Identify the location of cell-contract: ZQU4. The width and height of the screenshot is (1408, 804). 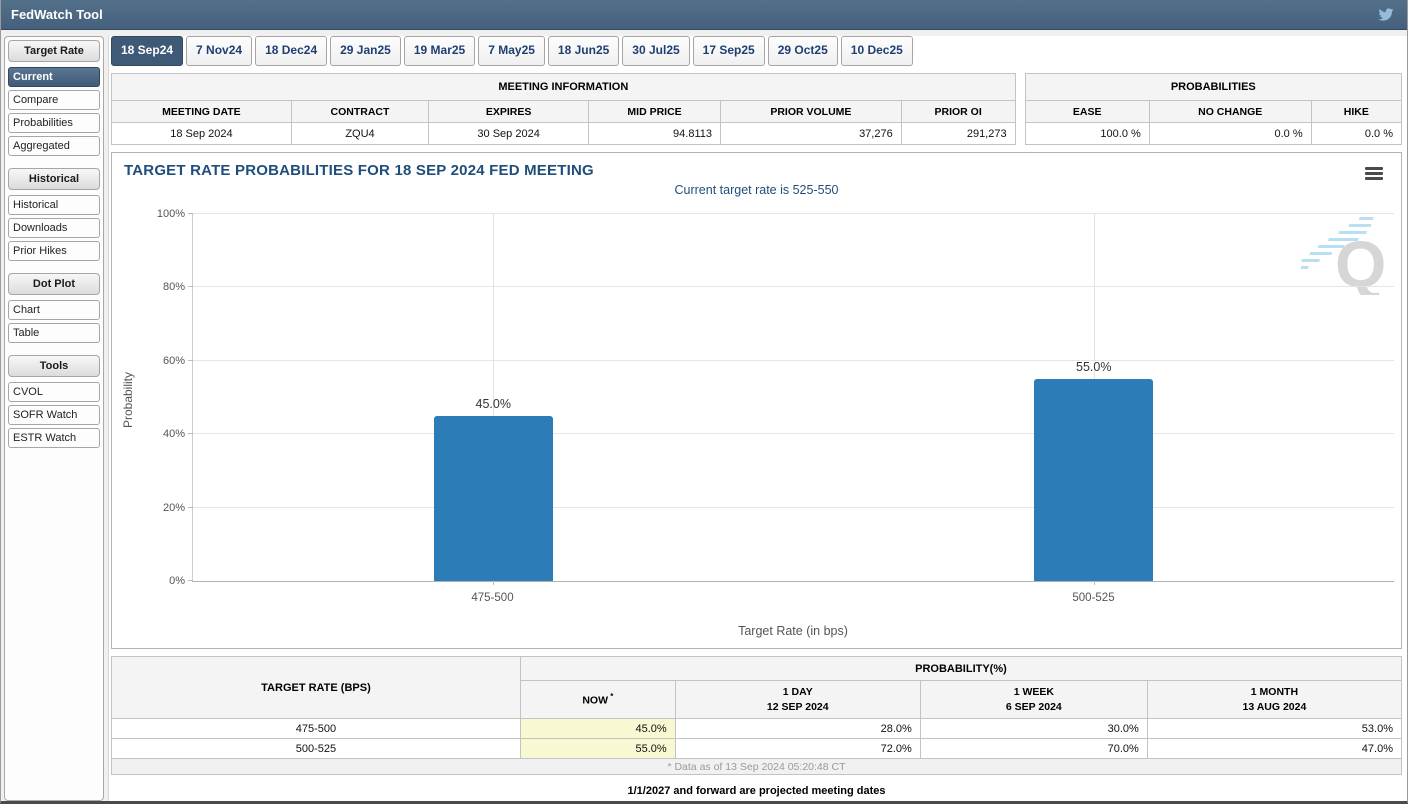
(360, 133).